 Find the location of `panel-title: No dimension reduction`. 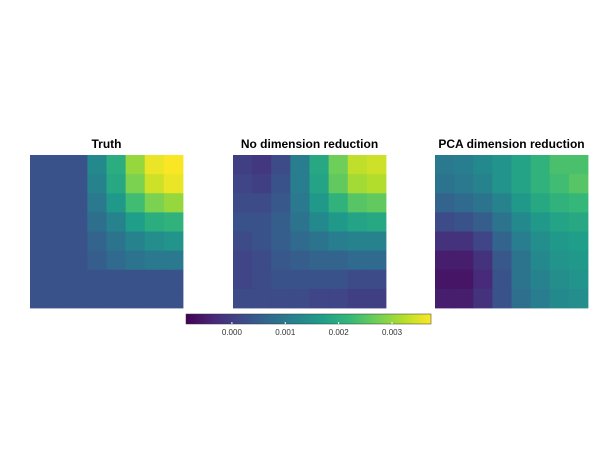

panel-title: No dimension reduction is located at coordinates (309, 144).